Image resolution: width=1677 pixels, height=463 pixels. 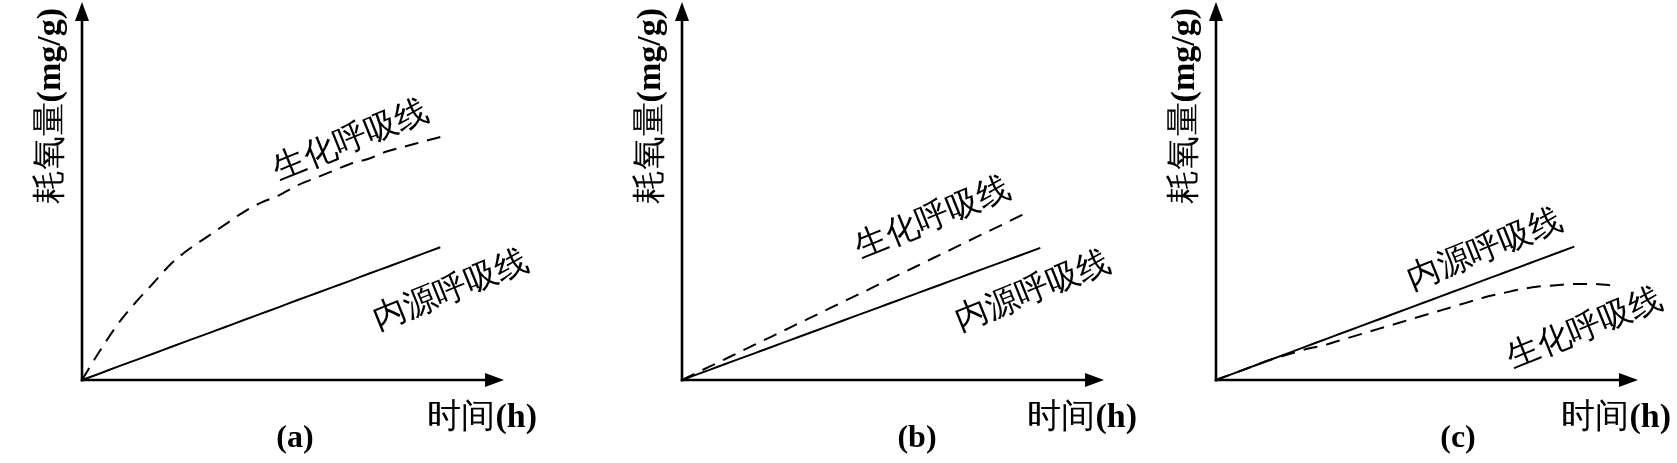 I want to click on text: (a), so click(x=295, y=436).